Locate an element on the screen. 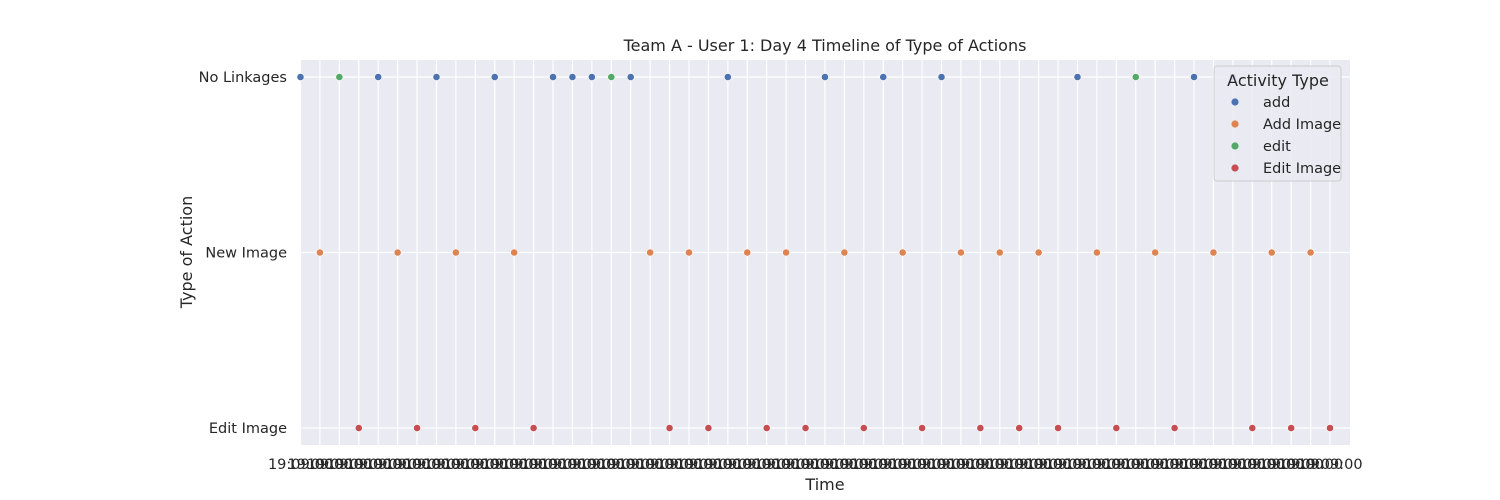  legend: Activity Type add Add Image edit Edit Image is located at coordinates (1277, 123).